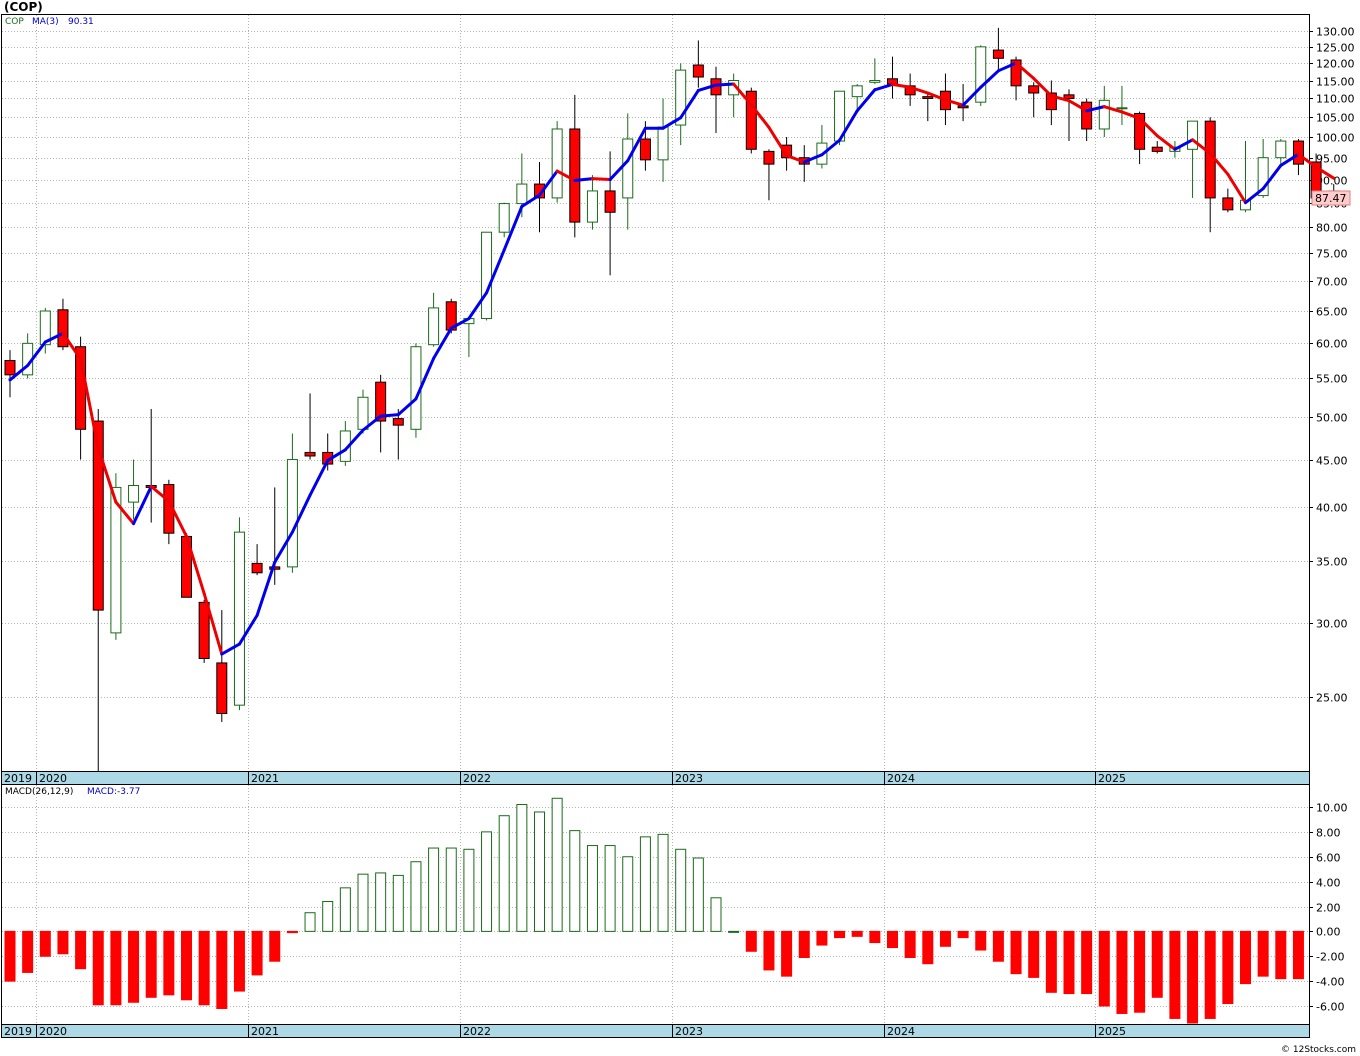  I want to click on year-label: 2024, so click(901, 778).